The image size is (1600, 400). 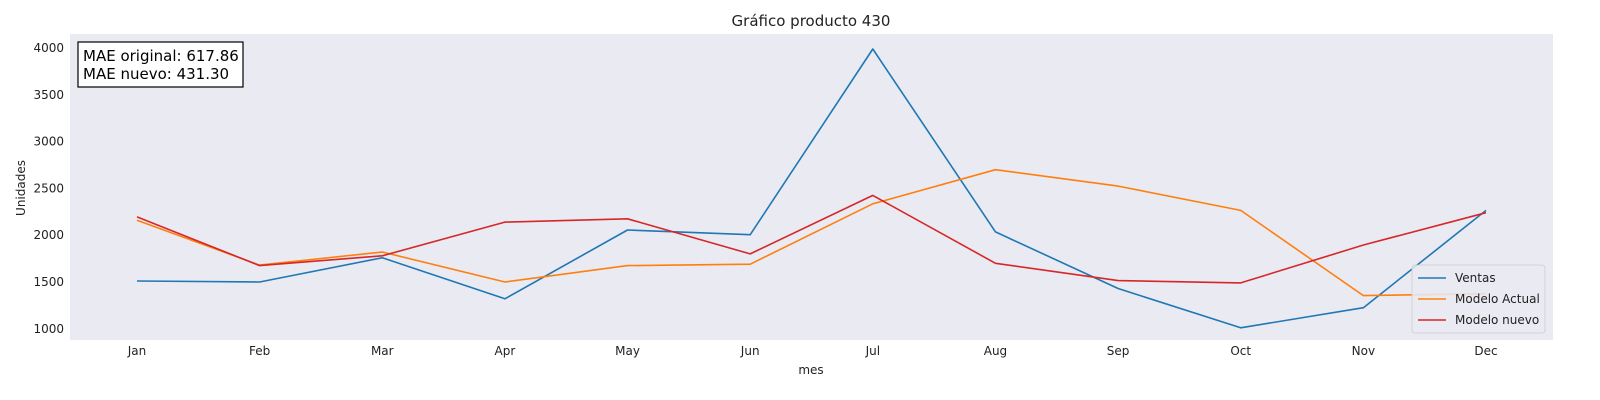 I want to click on x-tick-label: Mar, so click(x=382, y=351).